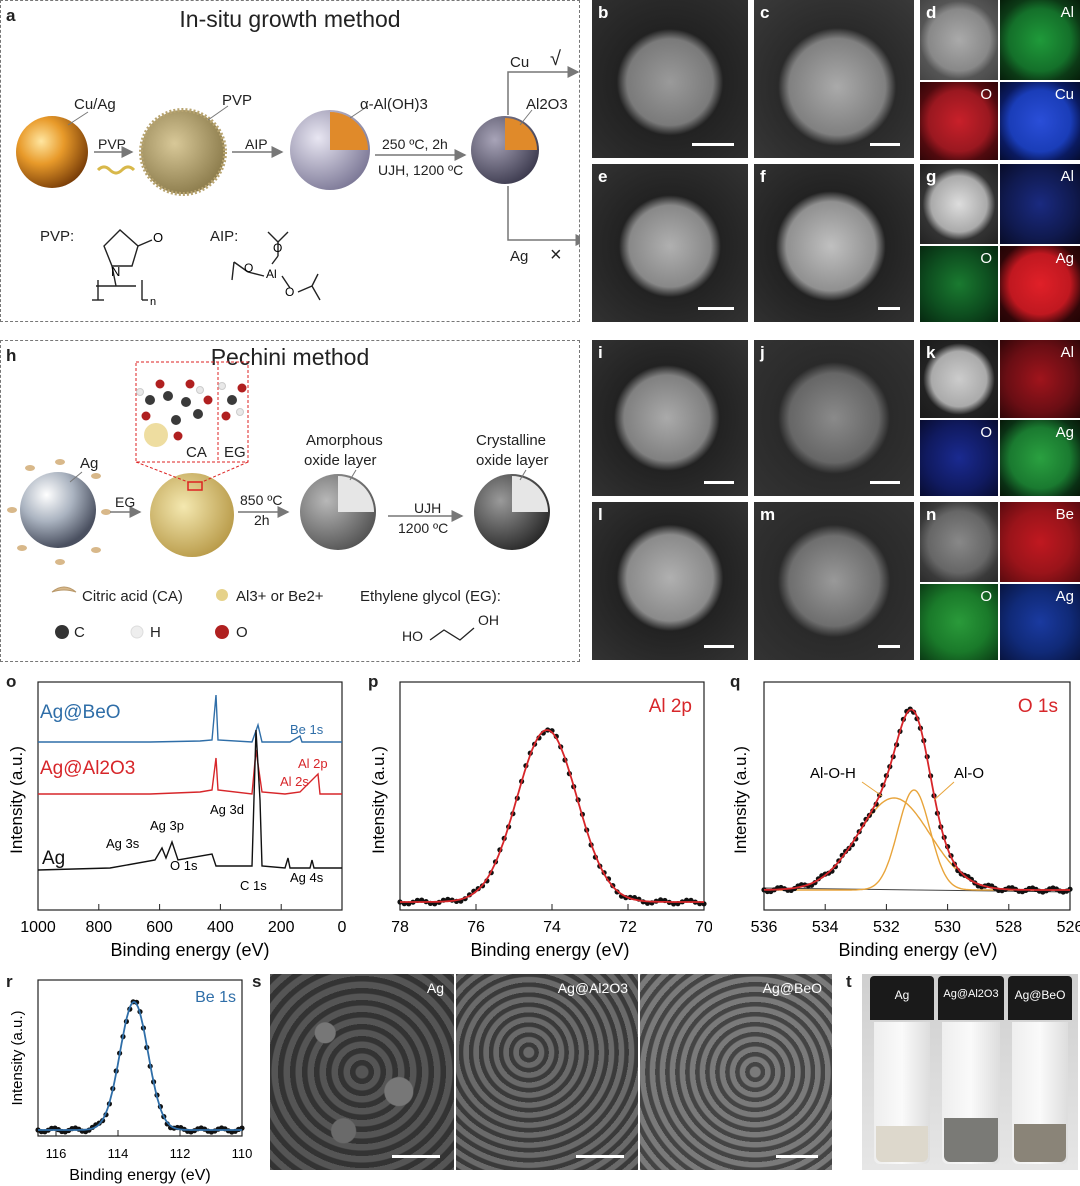 This screenshot has width=1080, height=1186. I want to click on sem-image-b: b, so click(670, 79).